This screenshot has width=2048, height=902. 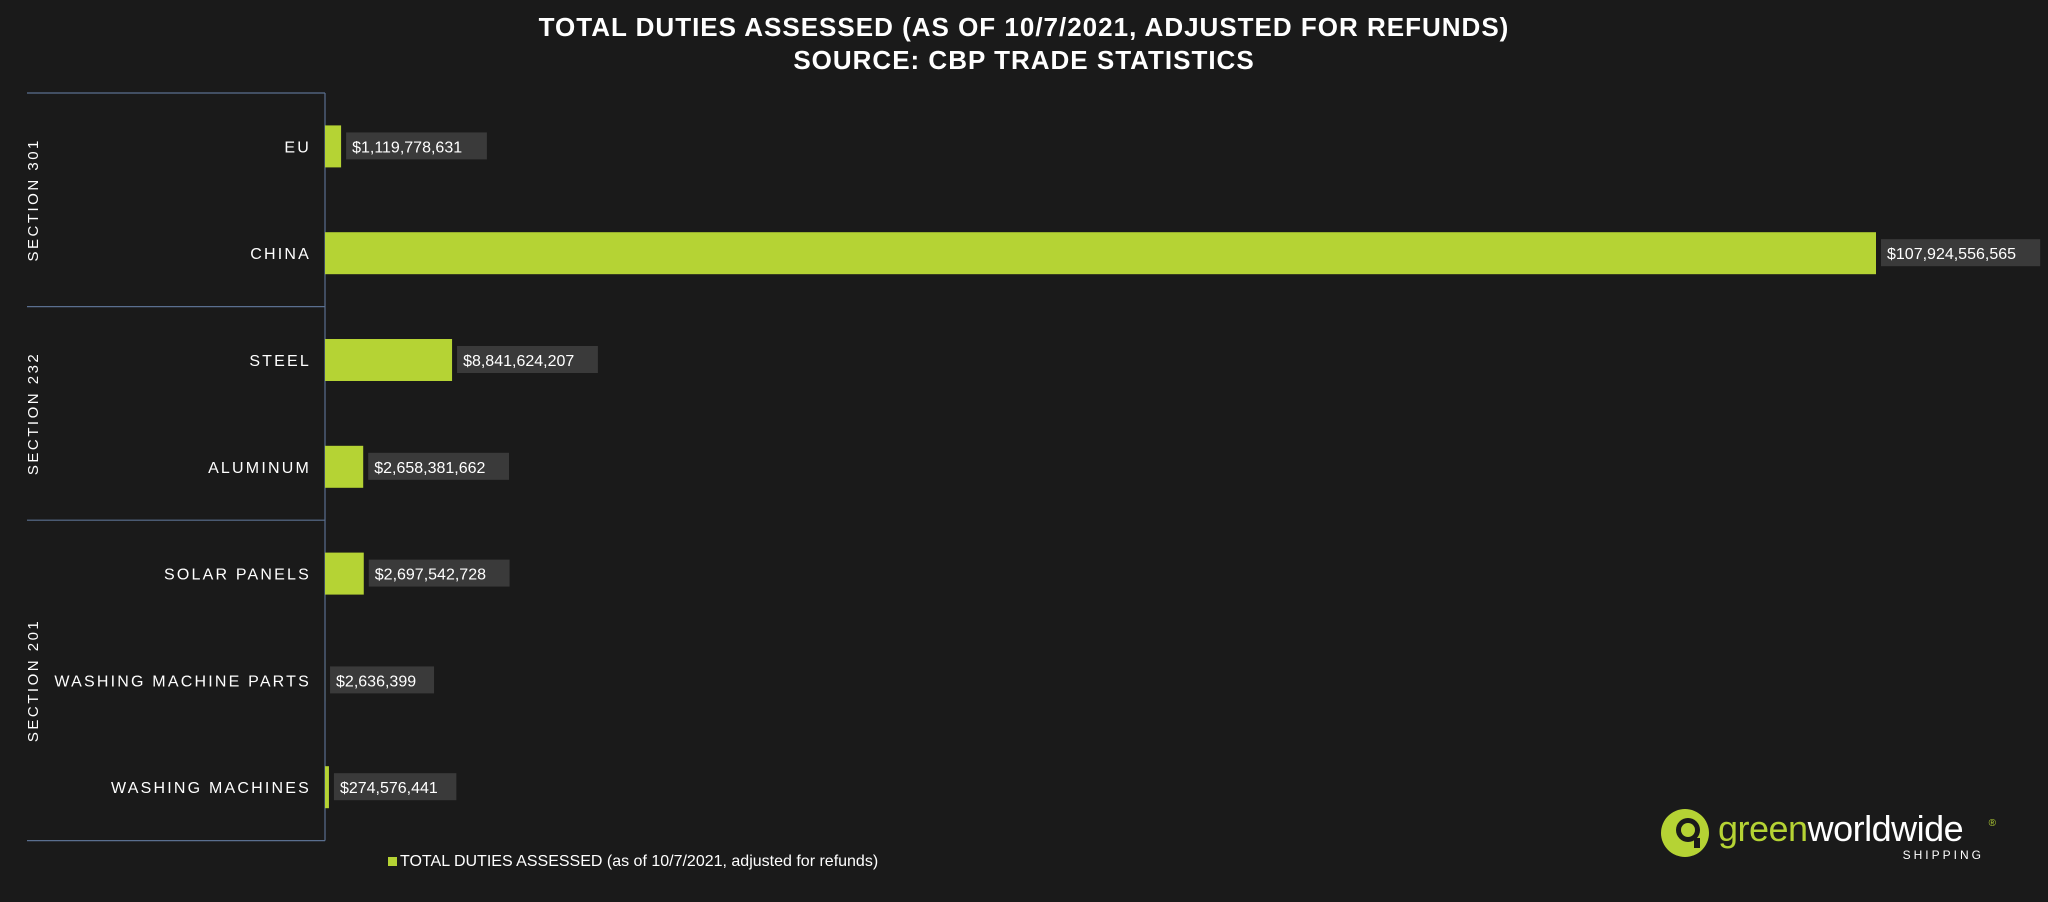 I want to click on brand-logo: greenworldwide ® SHIPPING, so click(x=1828, y=836).